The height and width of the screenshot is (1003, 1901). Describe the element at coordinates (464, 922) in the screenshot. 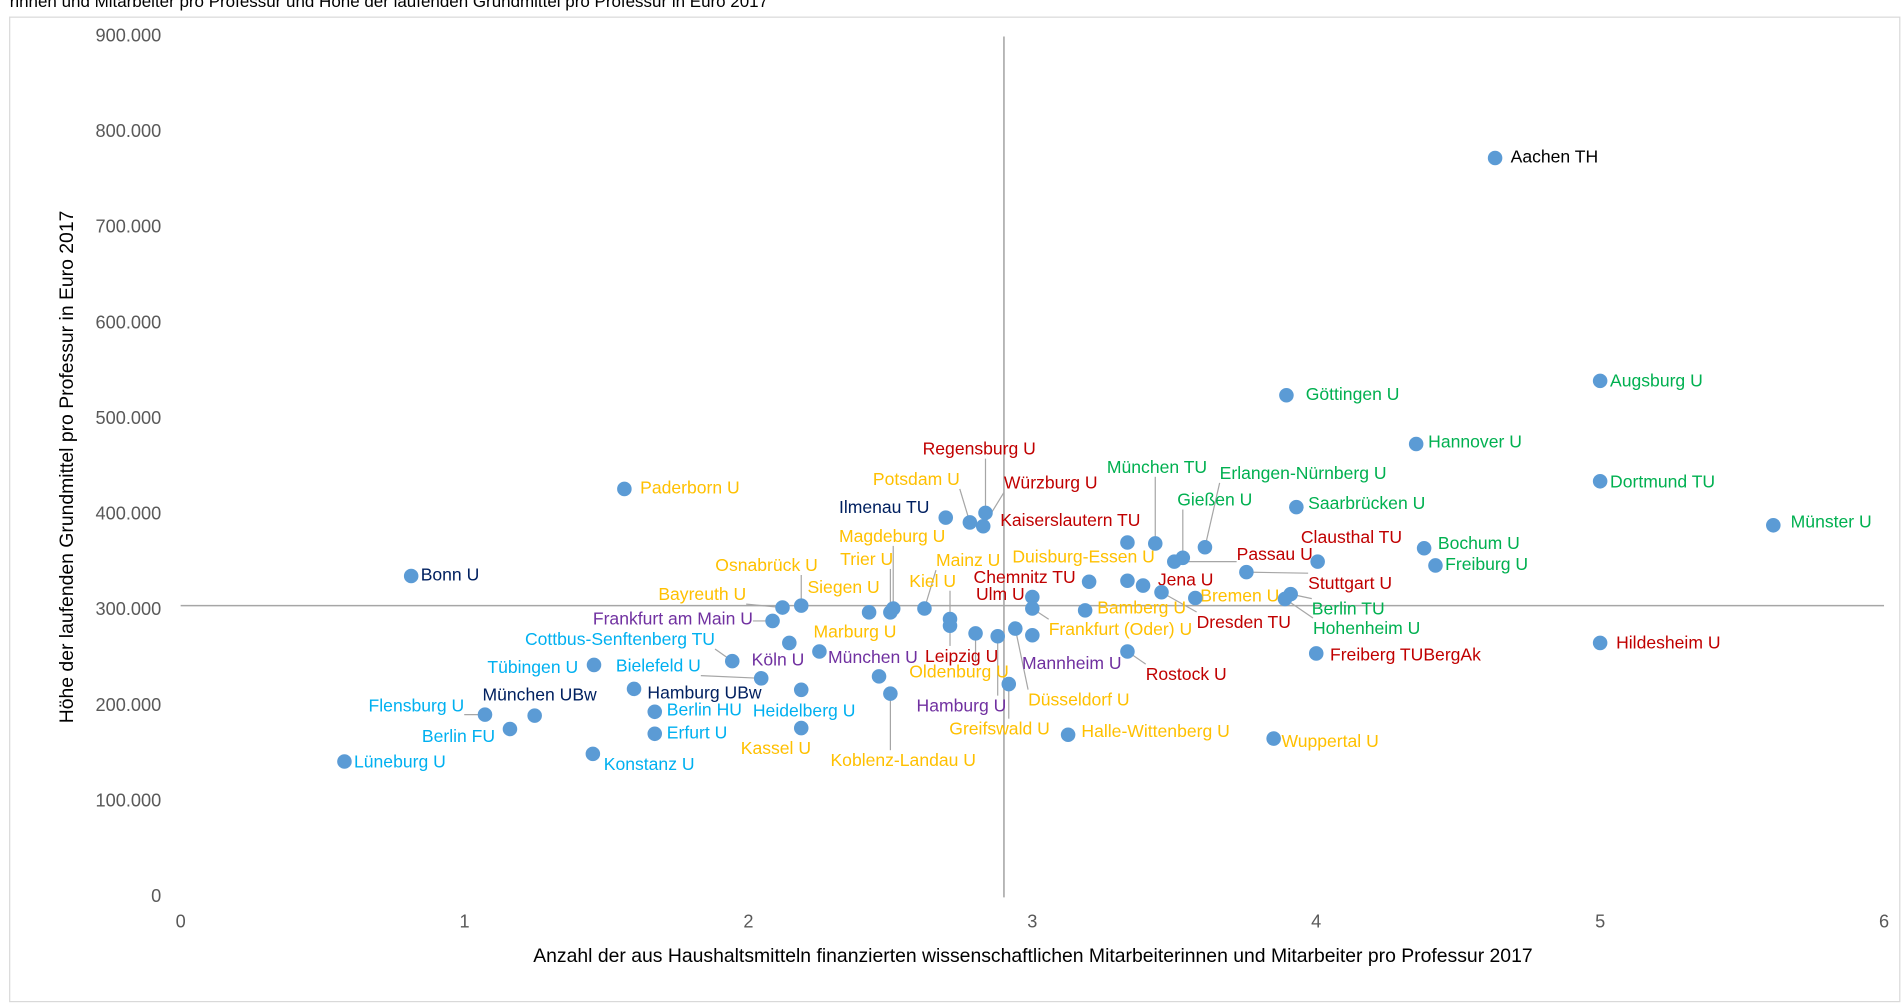

I see `x-tick-label: 1` at that location.